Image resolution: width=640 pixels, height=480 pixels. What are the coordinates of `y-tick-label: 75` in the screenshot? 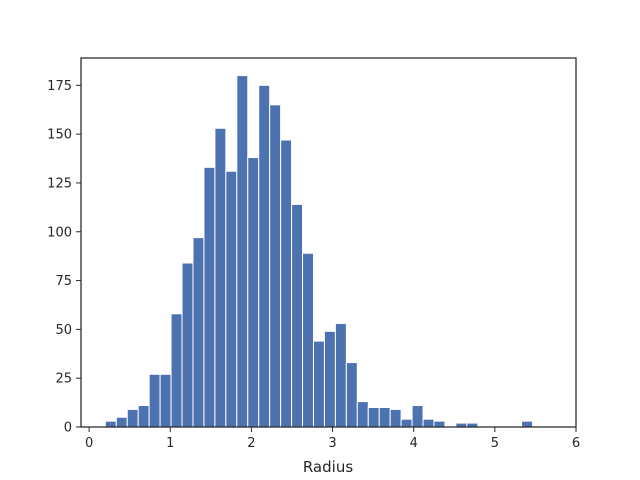 It's located at (63, 281).